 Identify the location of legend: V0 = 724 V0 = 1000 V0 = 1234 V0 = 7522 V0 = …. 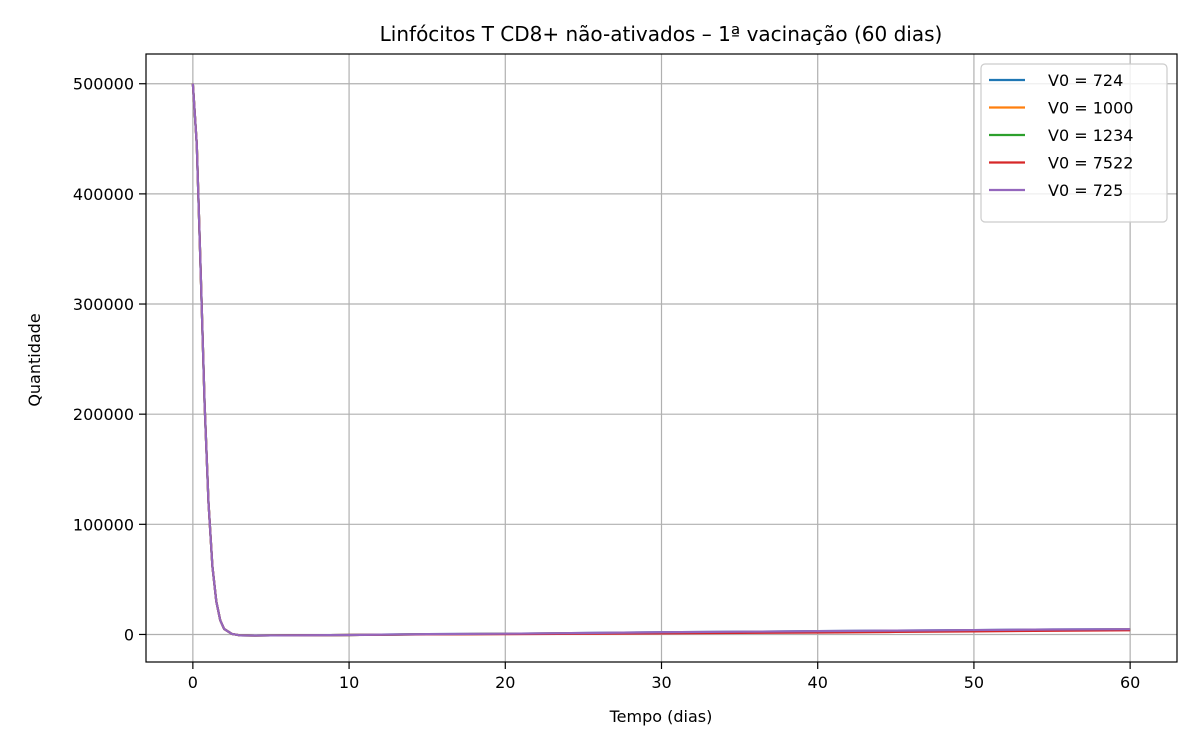
(1074, 143).